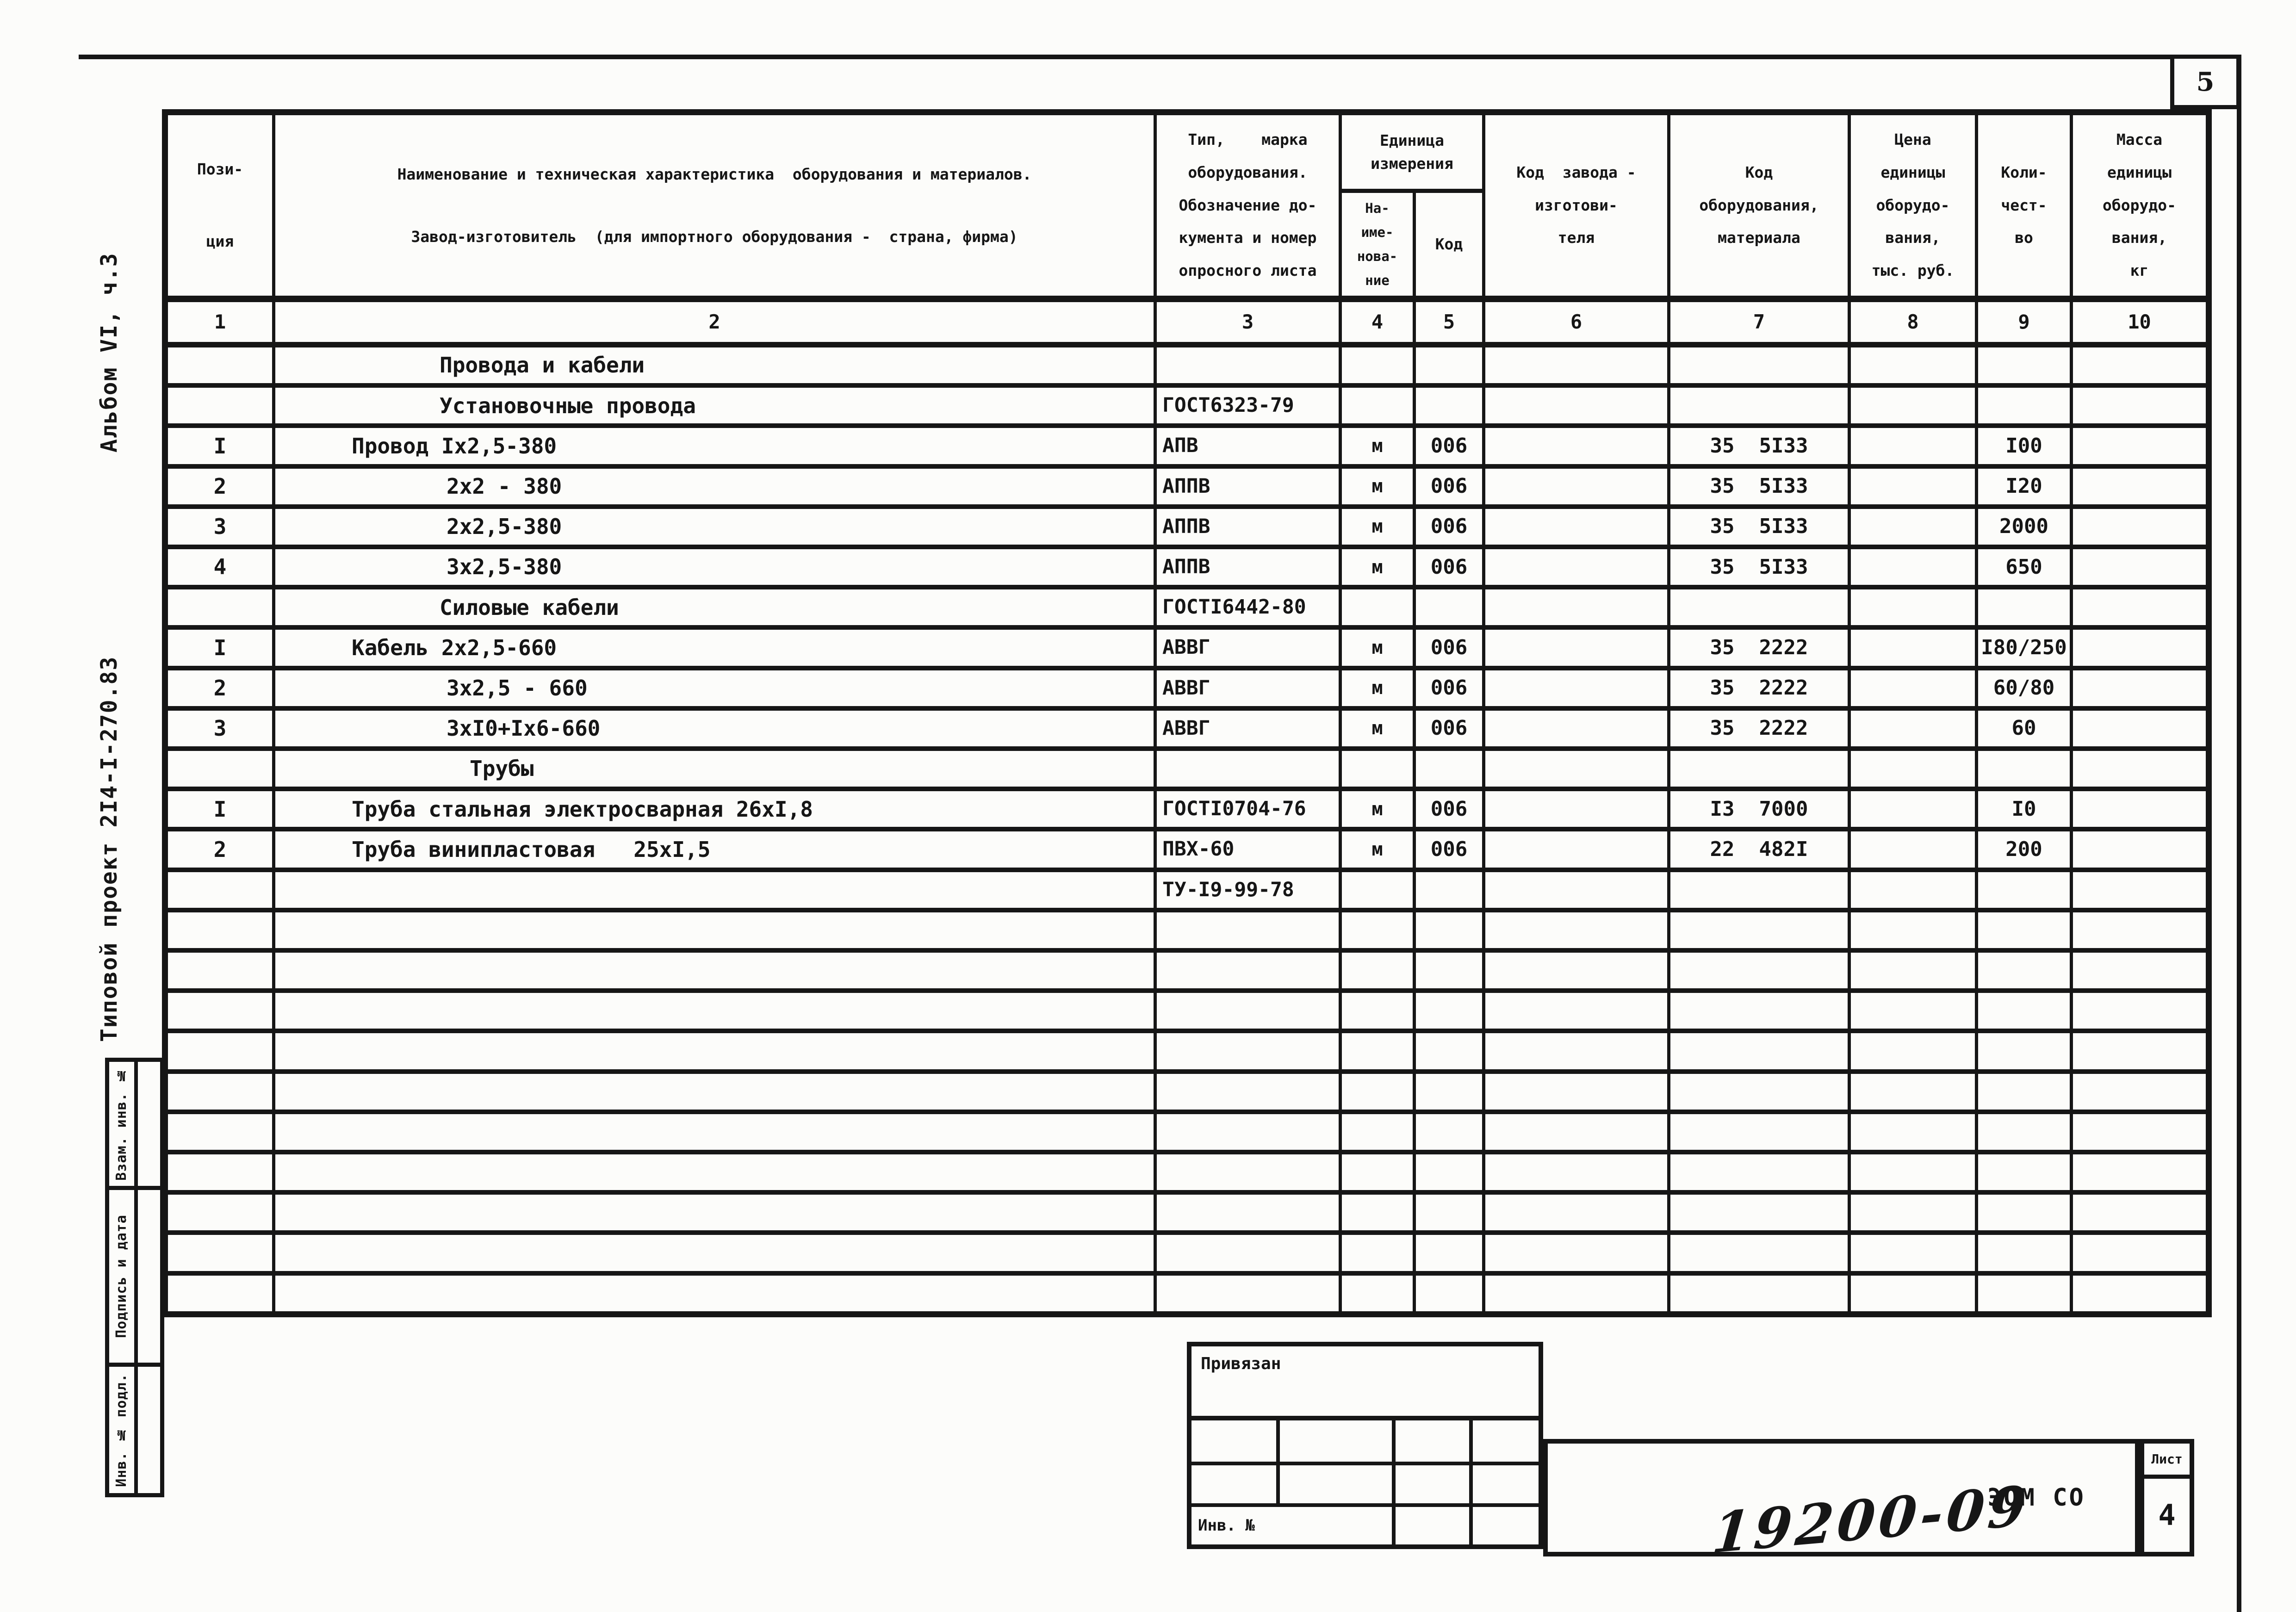  What do you see at coordinates (713, 809) in the screenshot?
I see `table-cell-r12-c2: Труба стальная электросварная 26хI,8` at bounding box center [713, 809].